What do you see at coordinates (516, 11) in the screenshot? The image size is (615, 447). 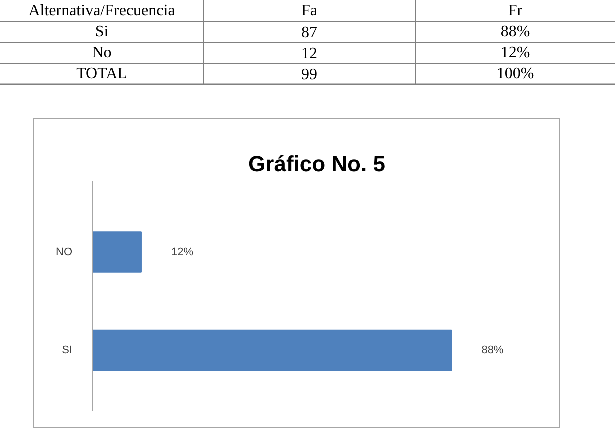 I see `text: Fr` at bounding box center [516, 11].